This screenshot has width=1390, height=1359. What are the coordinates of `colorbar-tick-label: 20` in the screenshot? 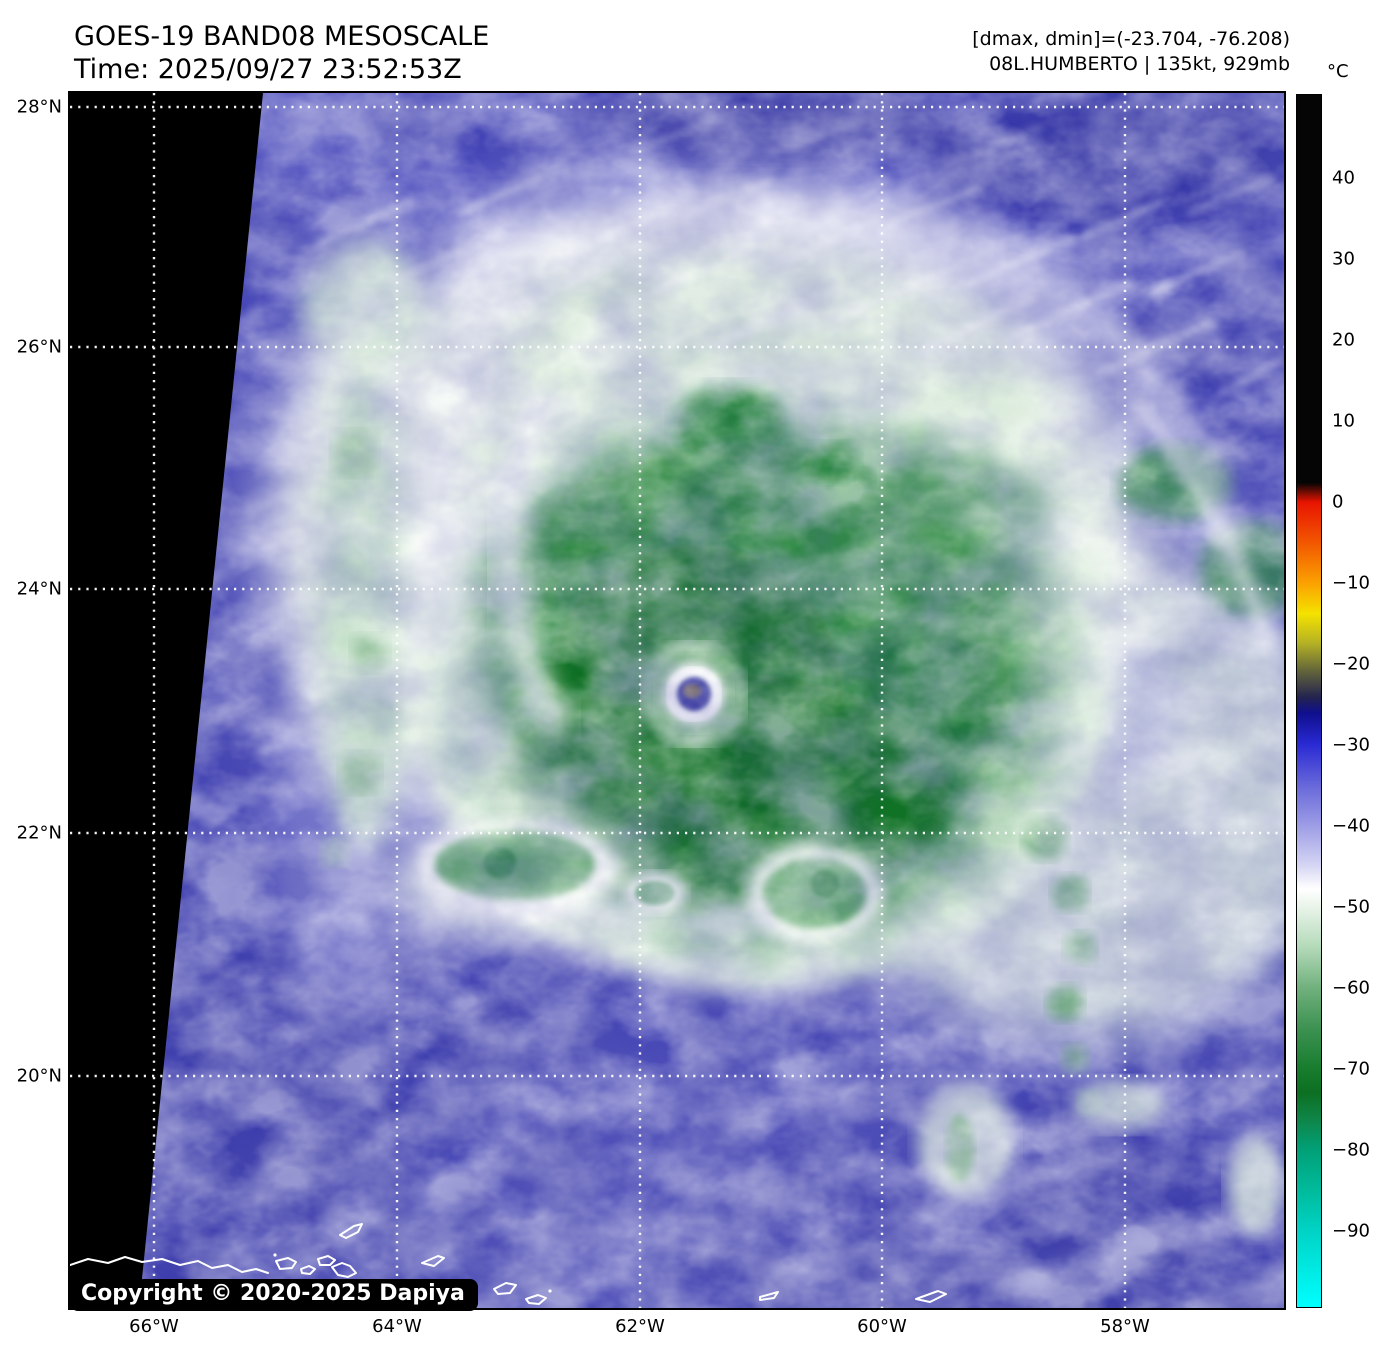 It's located at (1343, 340).